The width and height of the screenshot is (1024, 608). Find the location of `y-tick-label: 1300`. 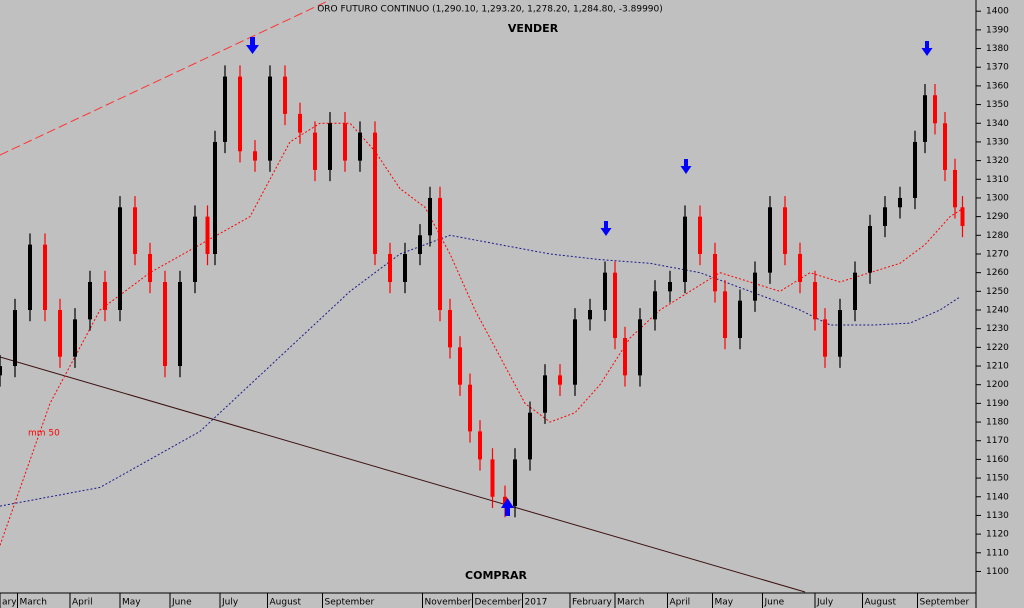

y-tick-label: 1300 is located at coordinates (997, 198).